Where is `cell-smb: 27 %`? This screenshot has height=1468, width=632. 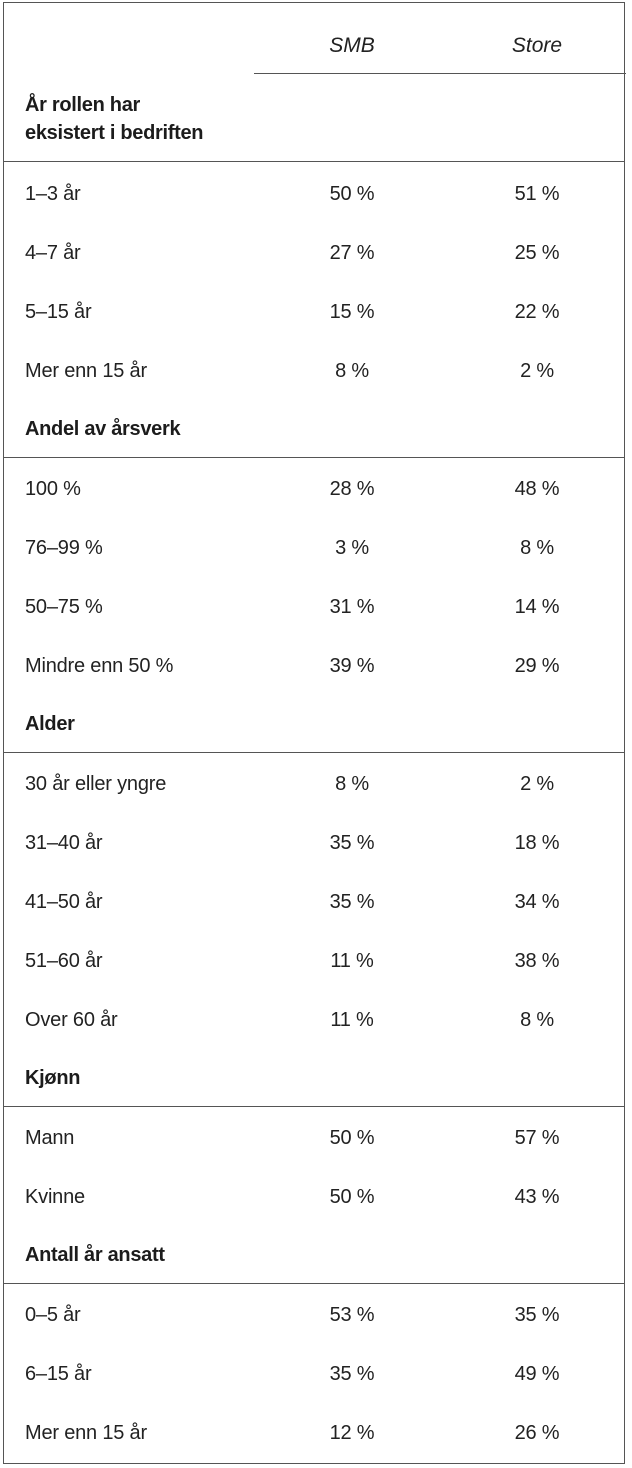
cell-smb: 27 % is located at coordinates (352, 253).